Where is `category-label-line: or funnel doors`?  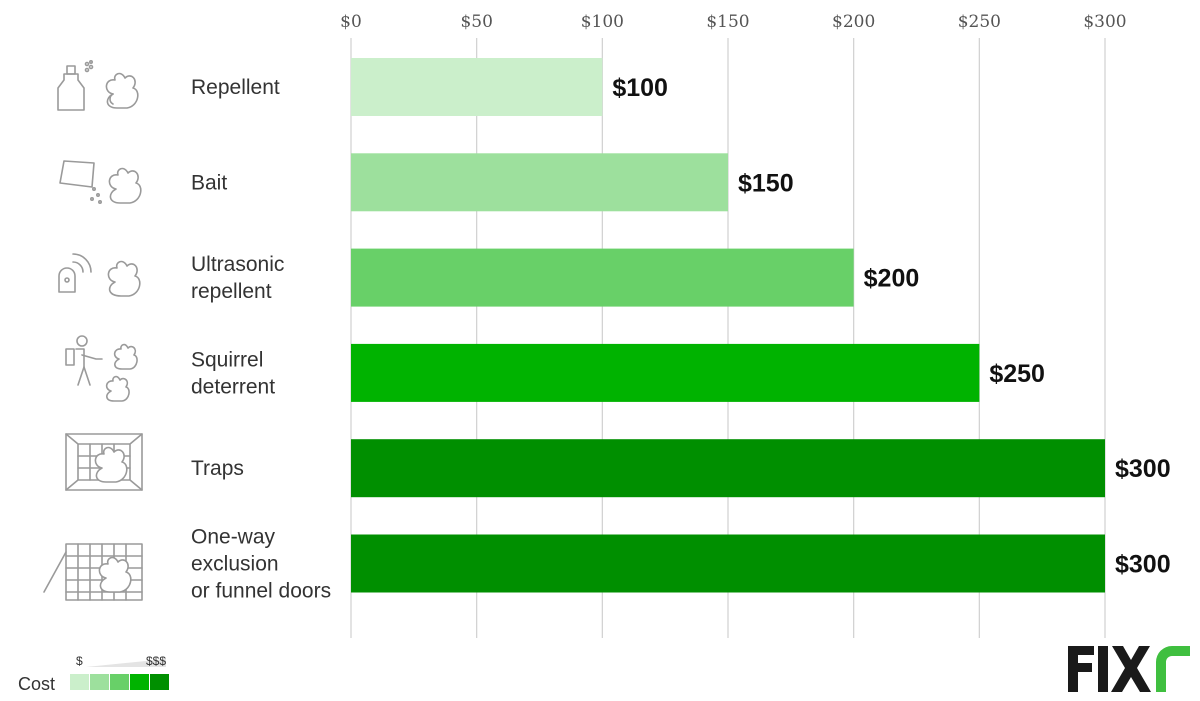 category-label-line: or funnel doors is located at coordinates (261, 591).